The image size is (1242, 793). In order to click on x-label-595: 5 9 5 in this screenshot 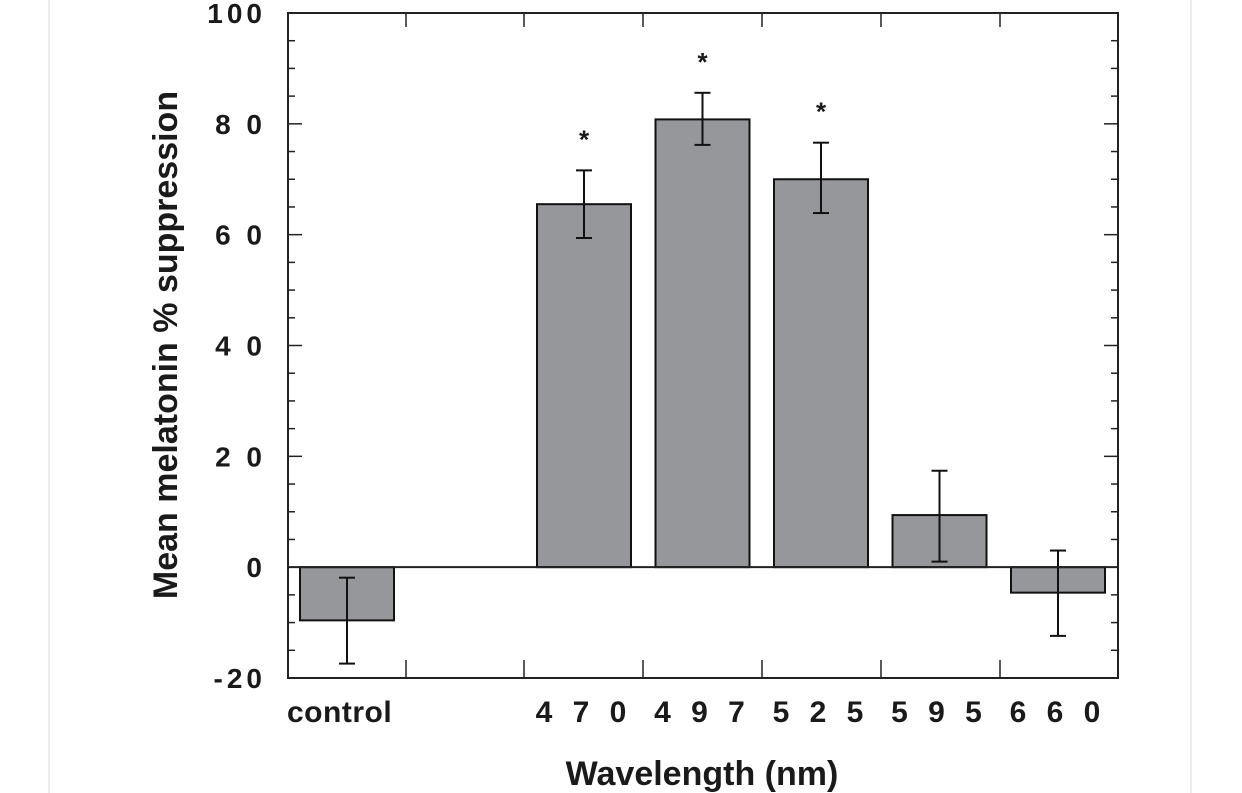, I will do `click(939, 712)`.